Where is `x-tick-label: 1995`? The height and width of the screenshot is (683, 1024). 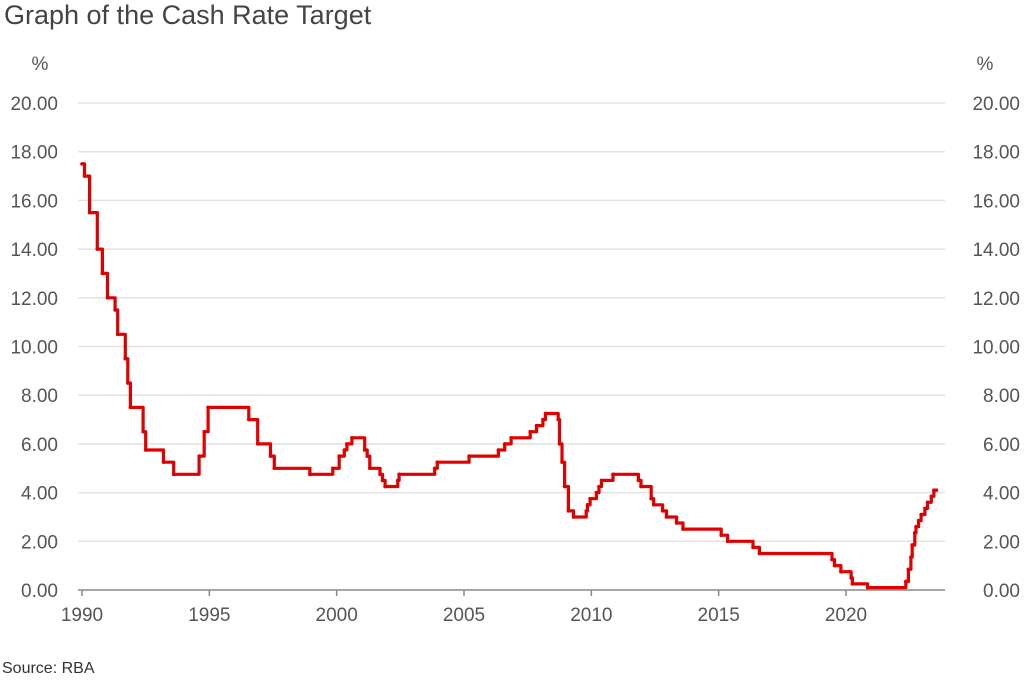 x-tick-label: 1995 is located at coordinates (209, 615).